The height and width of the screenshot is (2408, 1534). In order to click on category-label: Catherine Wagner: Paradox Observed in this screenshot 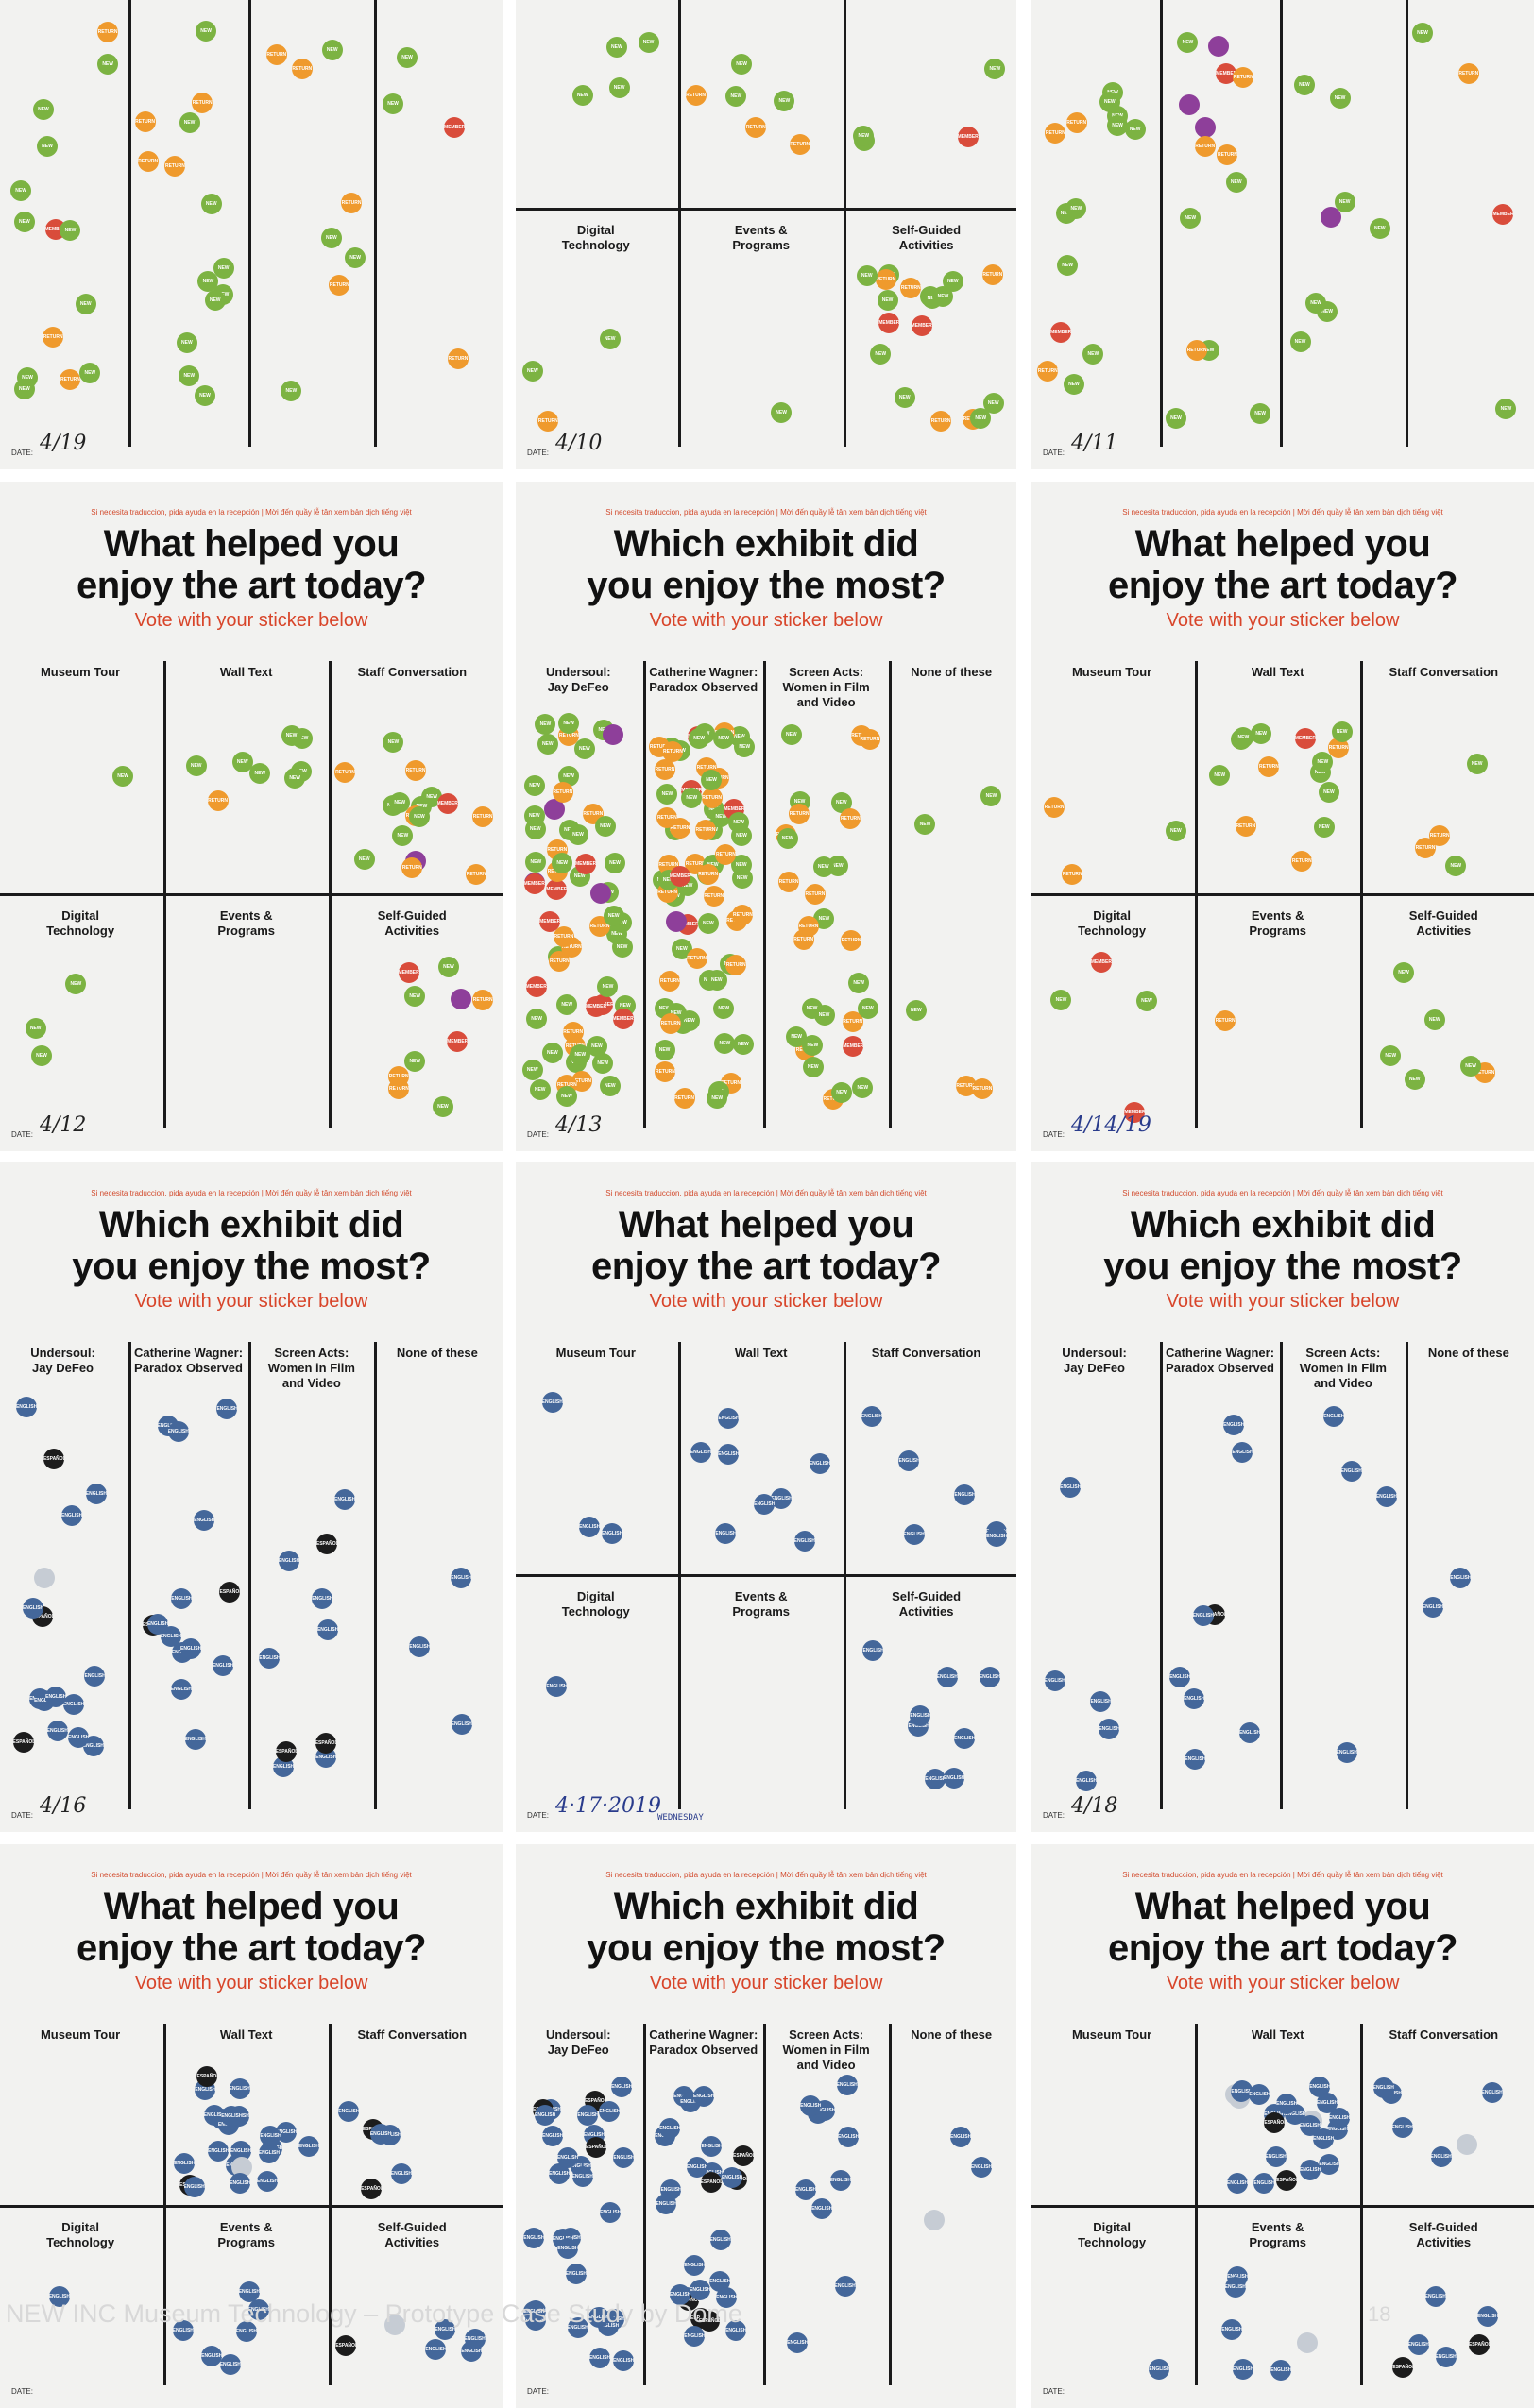, I will do `click(188, 1360)`.